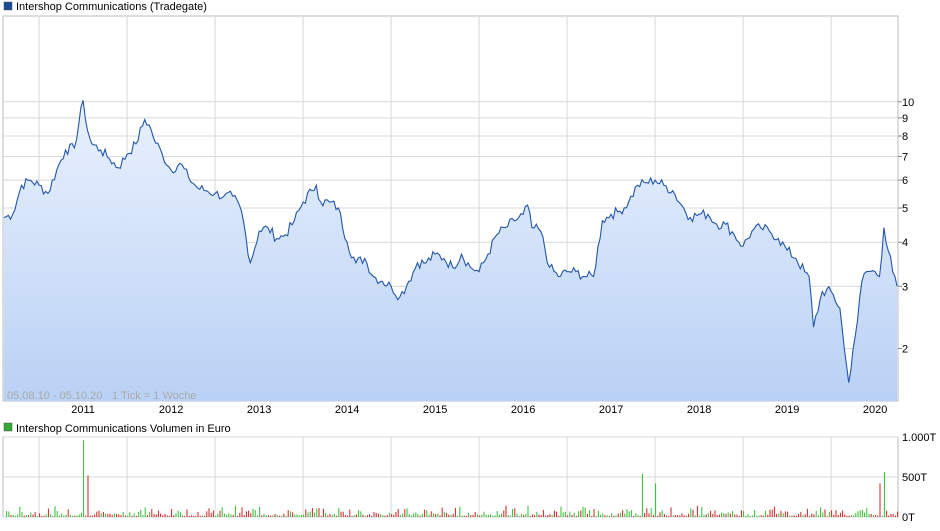 The width and height of the screenshot is (940, 531). I want to click on volume-gridlines, so click(450, 477).